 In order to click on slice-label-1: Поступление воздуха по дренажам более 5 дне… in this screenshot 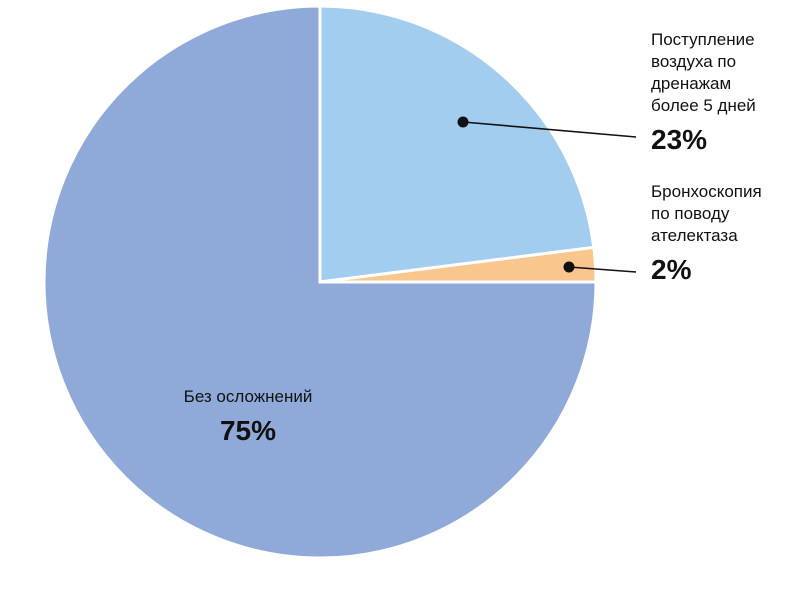, I will do `click(703, 72)`.